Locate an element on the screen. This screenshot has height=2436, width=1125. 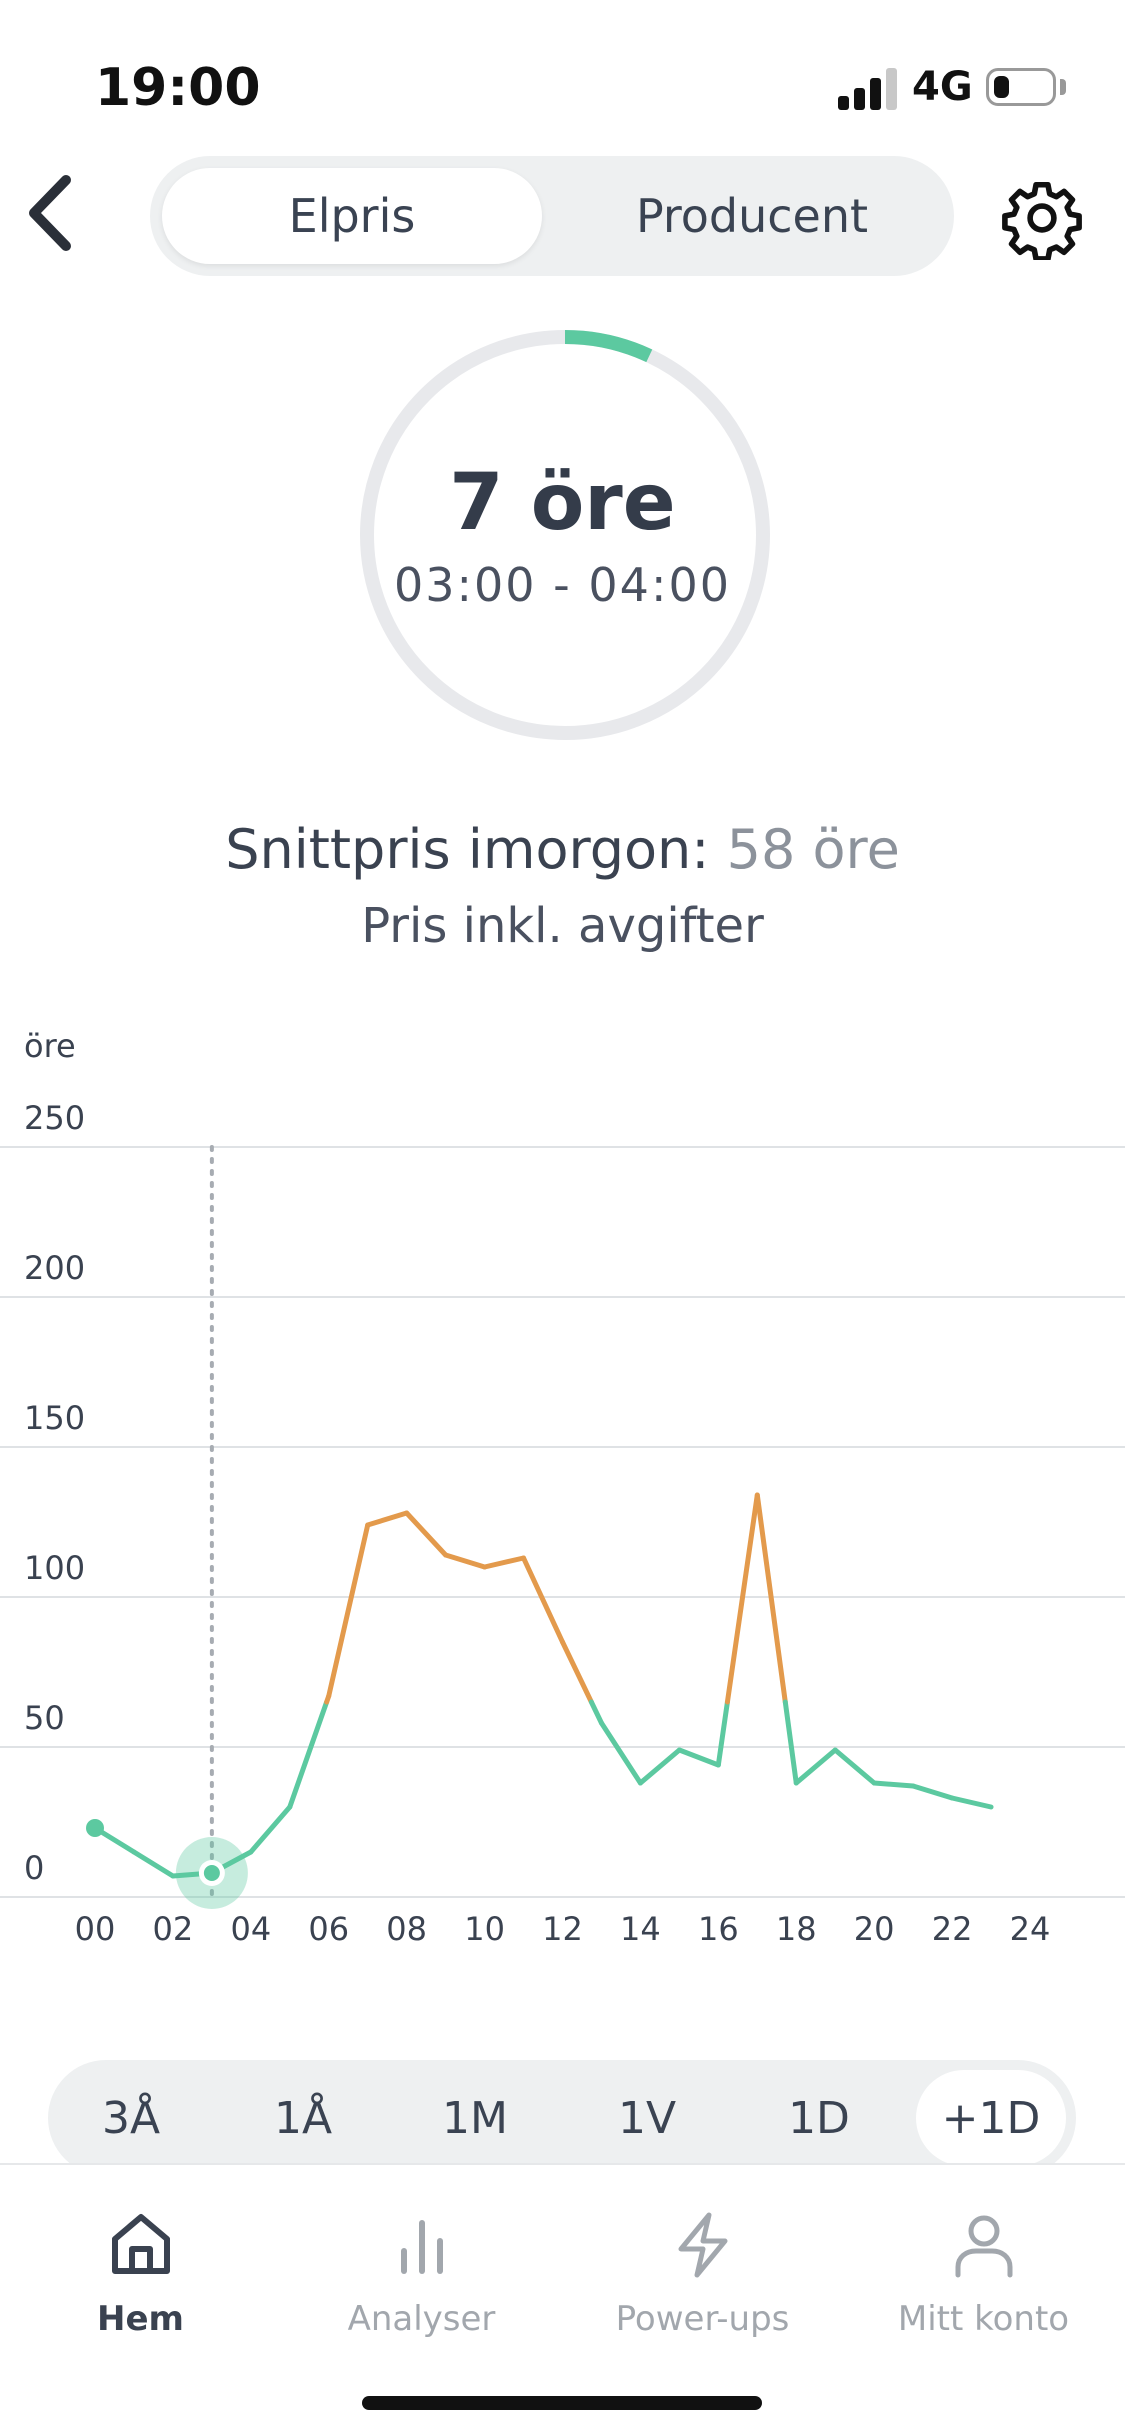
y-tick-label: 200 is located at coordinates (54, 1268).